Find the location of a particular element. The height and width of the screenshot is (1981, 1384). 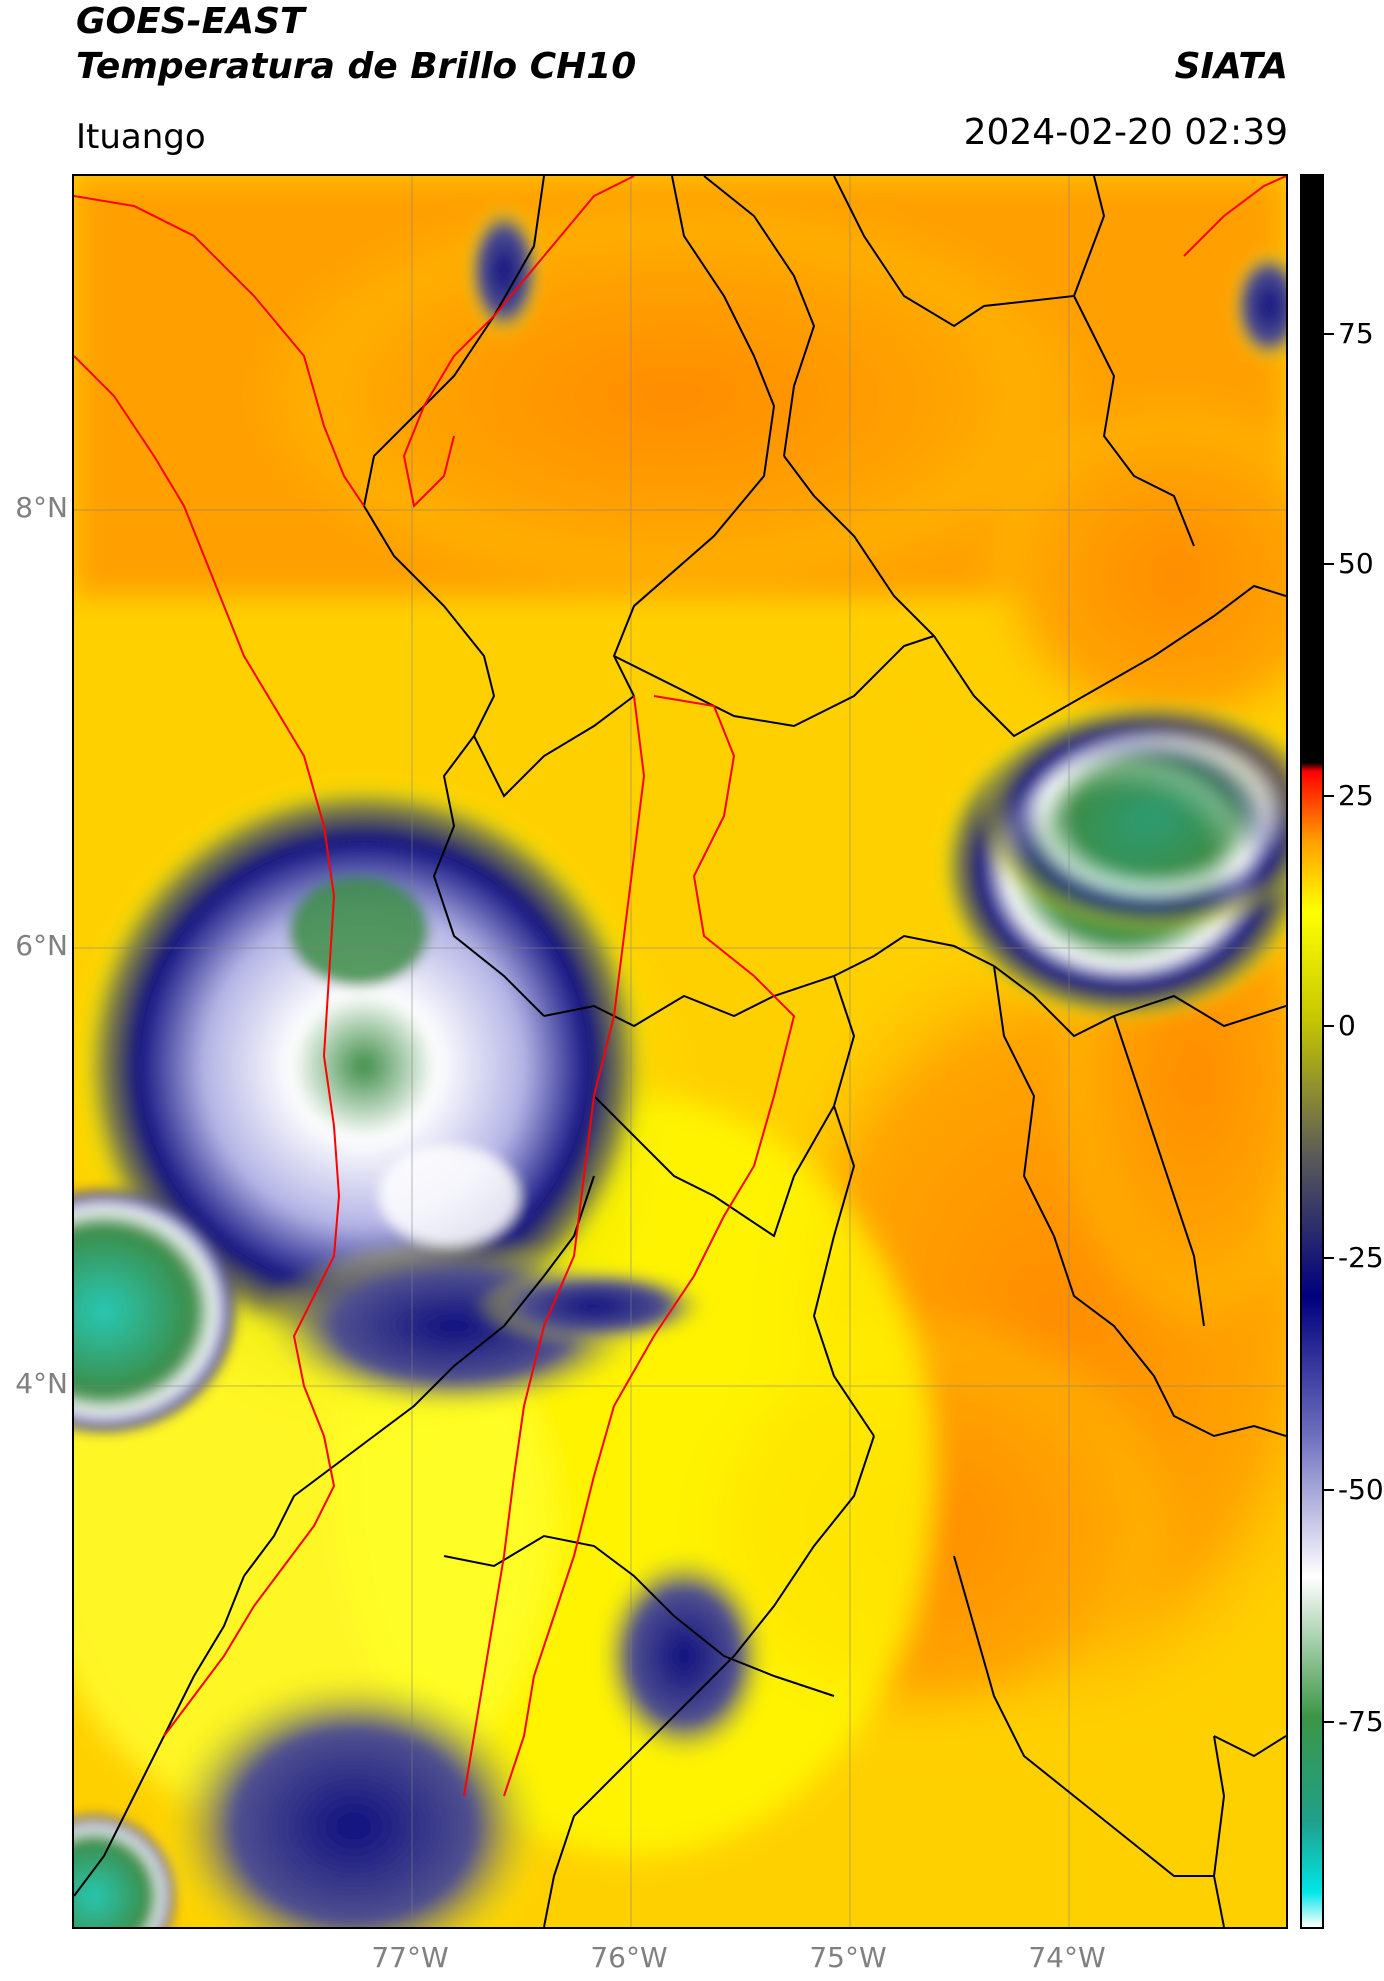

lat-label-8n: 8°N is located at coordinates (41, 507).